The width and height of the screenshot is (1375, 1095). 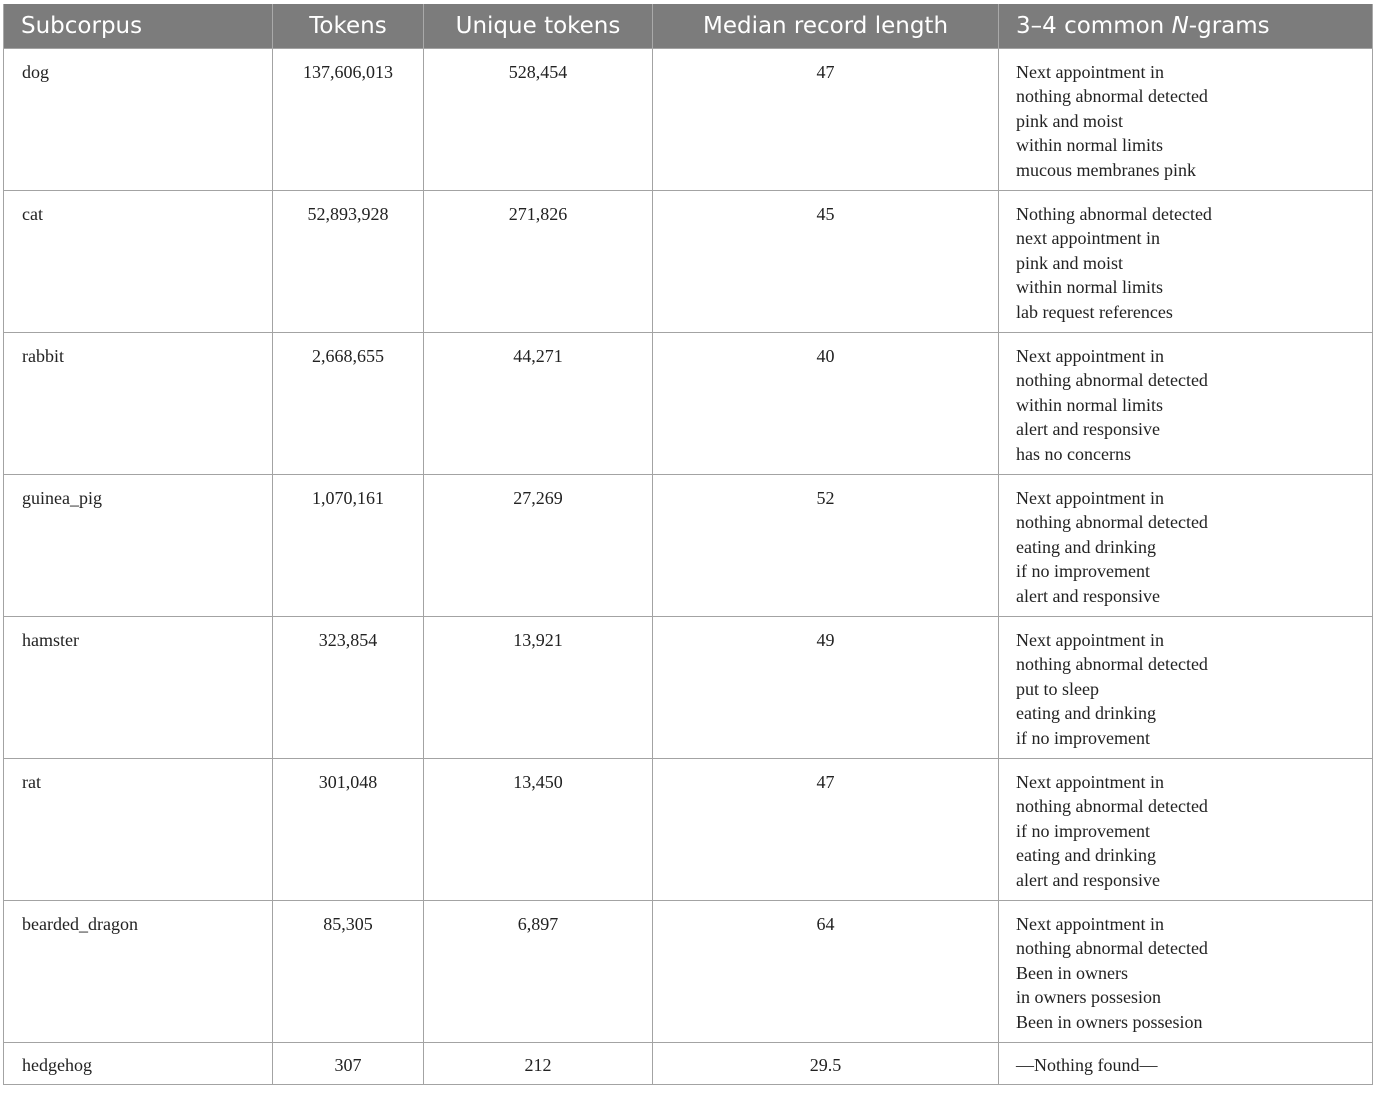 I want to click on cell-median-record-length: 40, so click(x=825, y=403).